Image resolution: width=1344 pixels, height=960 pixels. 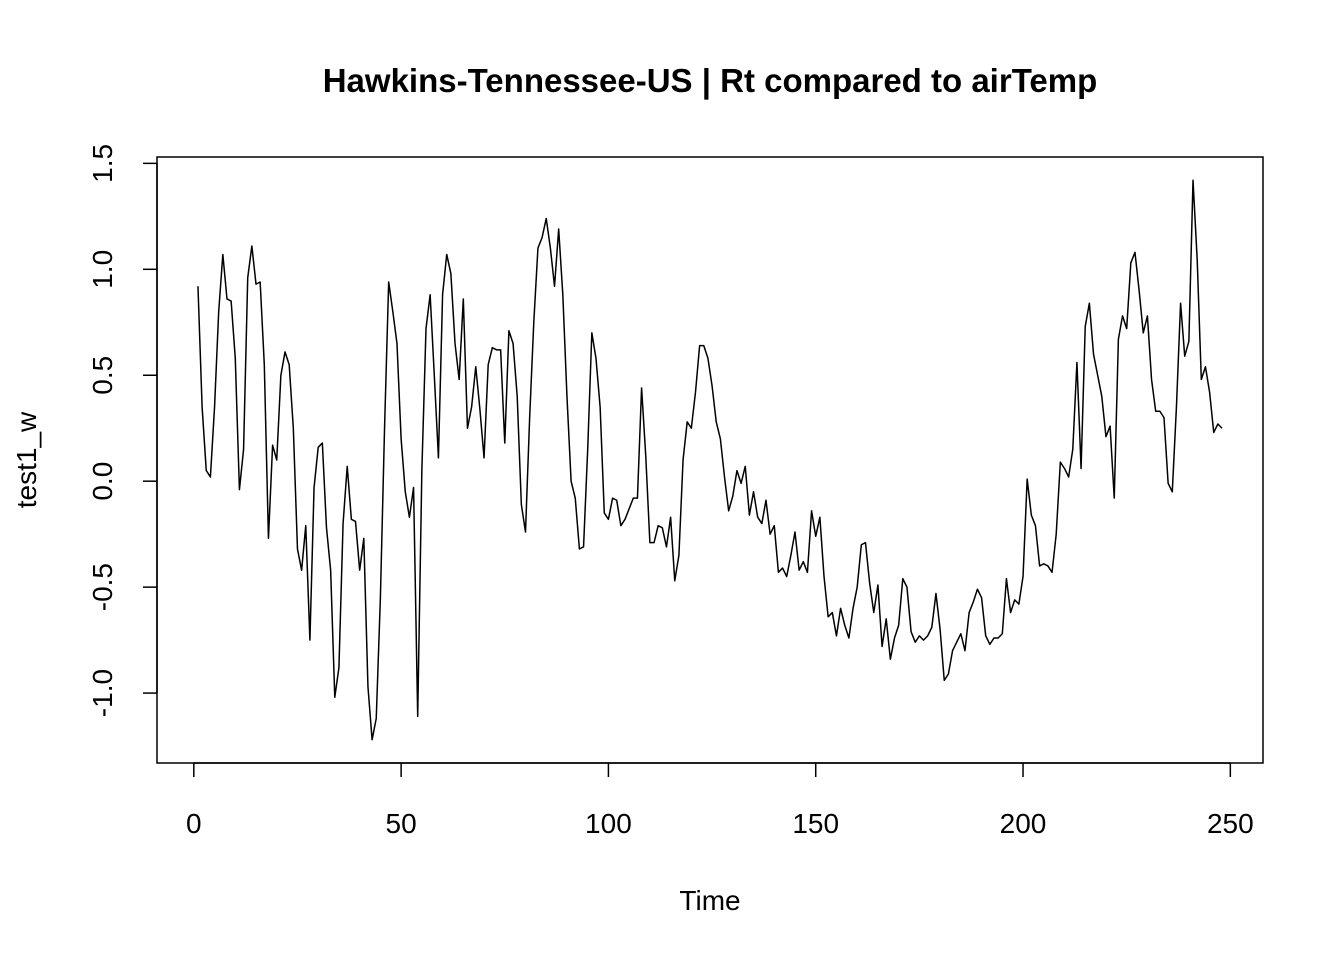 What do you see at coordinates (102, 269) in the screenshot?
I see `y-tick-label: 1.0` at bounding box center [102, 269].